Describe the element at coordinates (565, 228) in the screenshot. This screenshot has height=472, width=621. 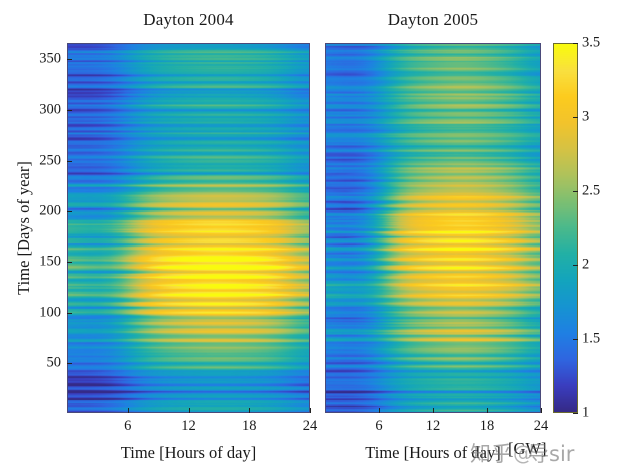
I see `colorbar` at that location.